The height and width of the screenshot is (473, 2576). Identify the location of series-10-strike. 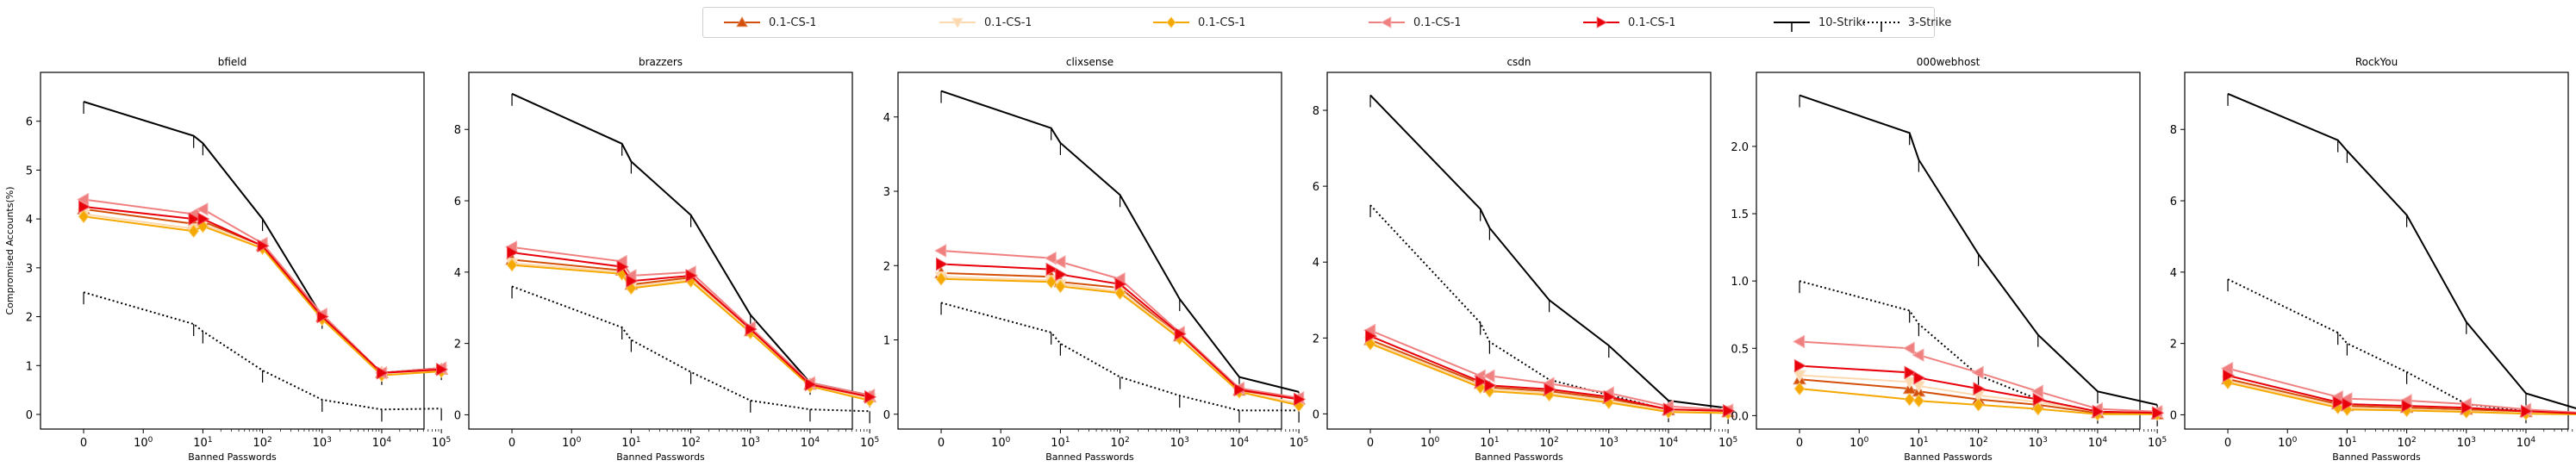
(1549, 257).